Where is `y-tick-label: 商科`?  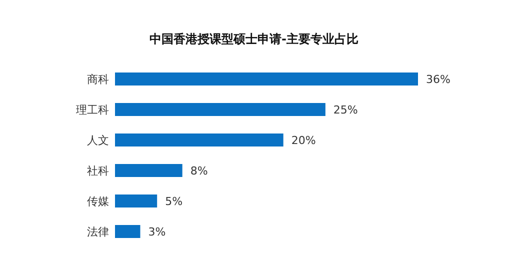
y-tick-label: 商科 is located at coordinates (98, 79).